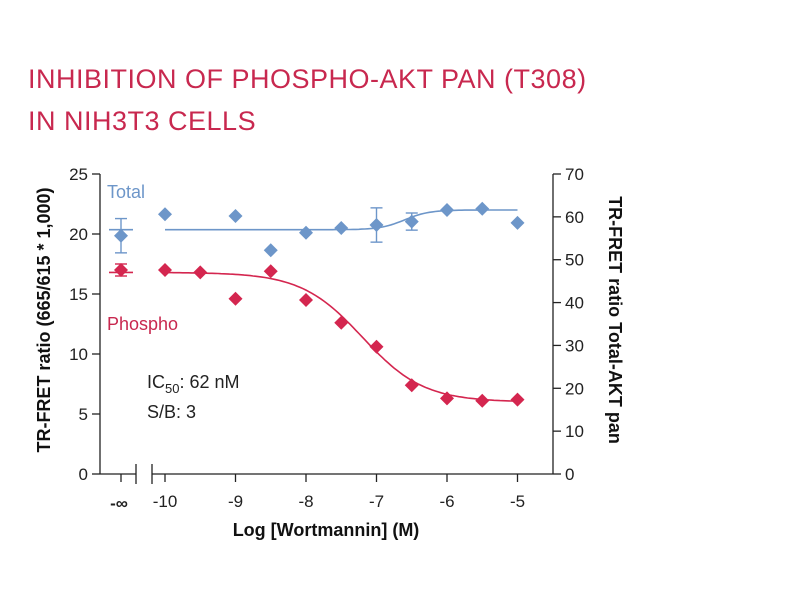 Image resolution: width=800 pixels, height=600 pixels. Describe the element at coordinates (83, 414) in the screenshot. I see `y-left-tick-label: 5` at that location.